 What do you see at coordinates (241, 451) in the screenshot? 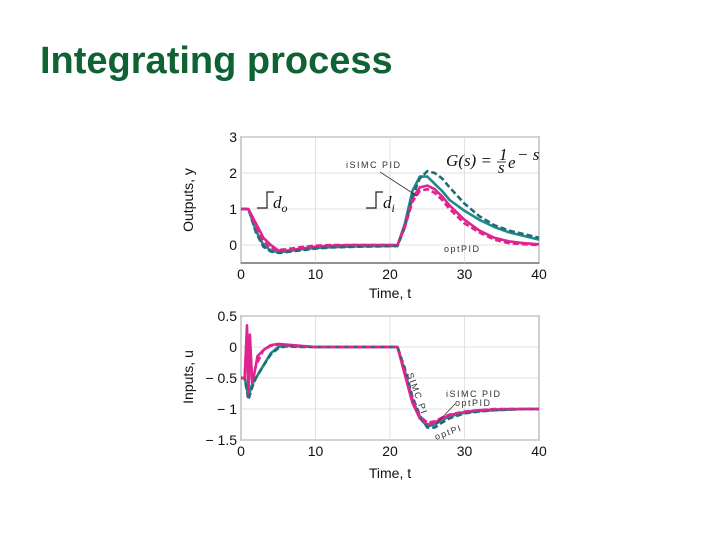
I see `bottom-x-tick-label: 0` at bounding box center [241, 451].